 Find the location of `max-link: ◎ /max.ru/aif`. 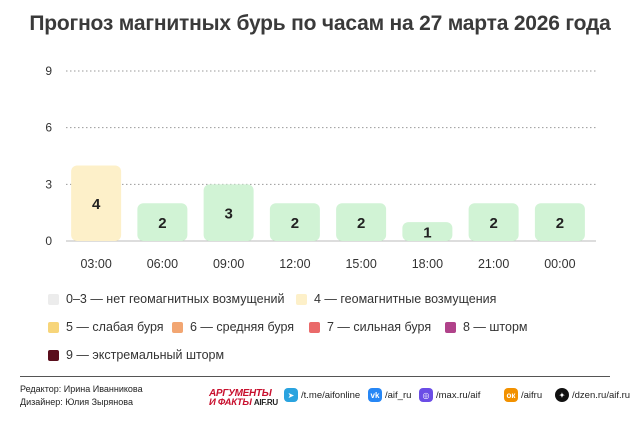

max-link: ◎ /max.ru/aif is located at coordinates (449, 395).